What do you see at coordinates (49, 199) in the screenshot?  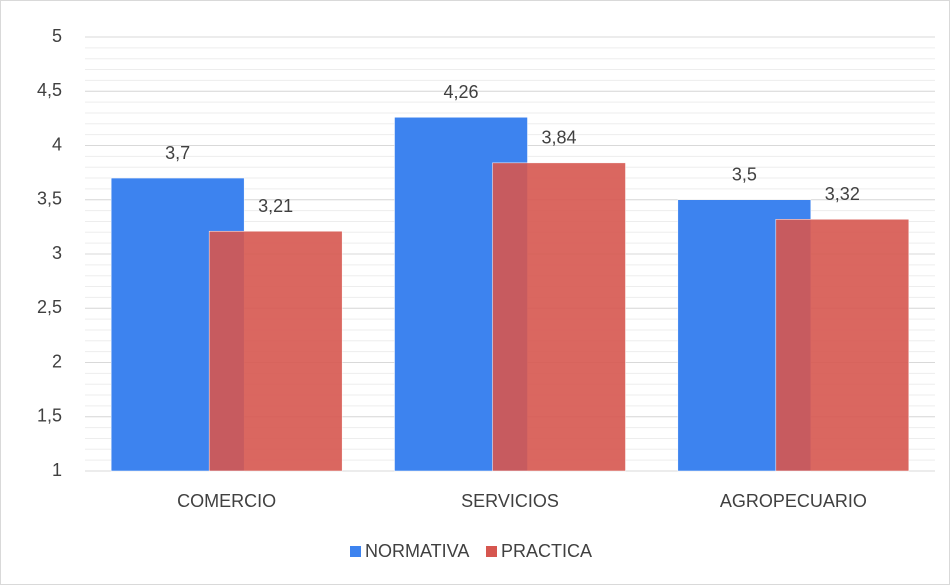 I see `y-tick-label: 3,5` at bounding box center [49, 199].